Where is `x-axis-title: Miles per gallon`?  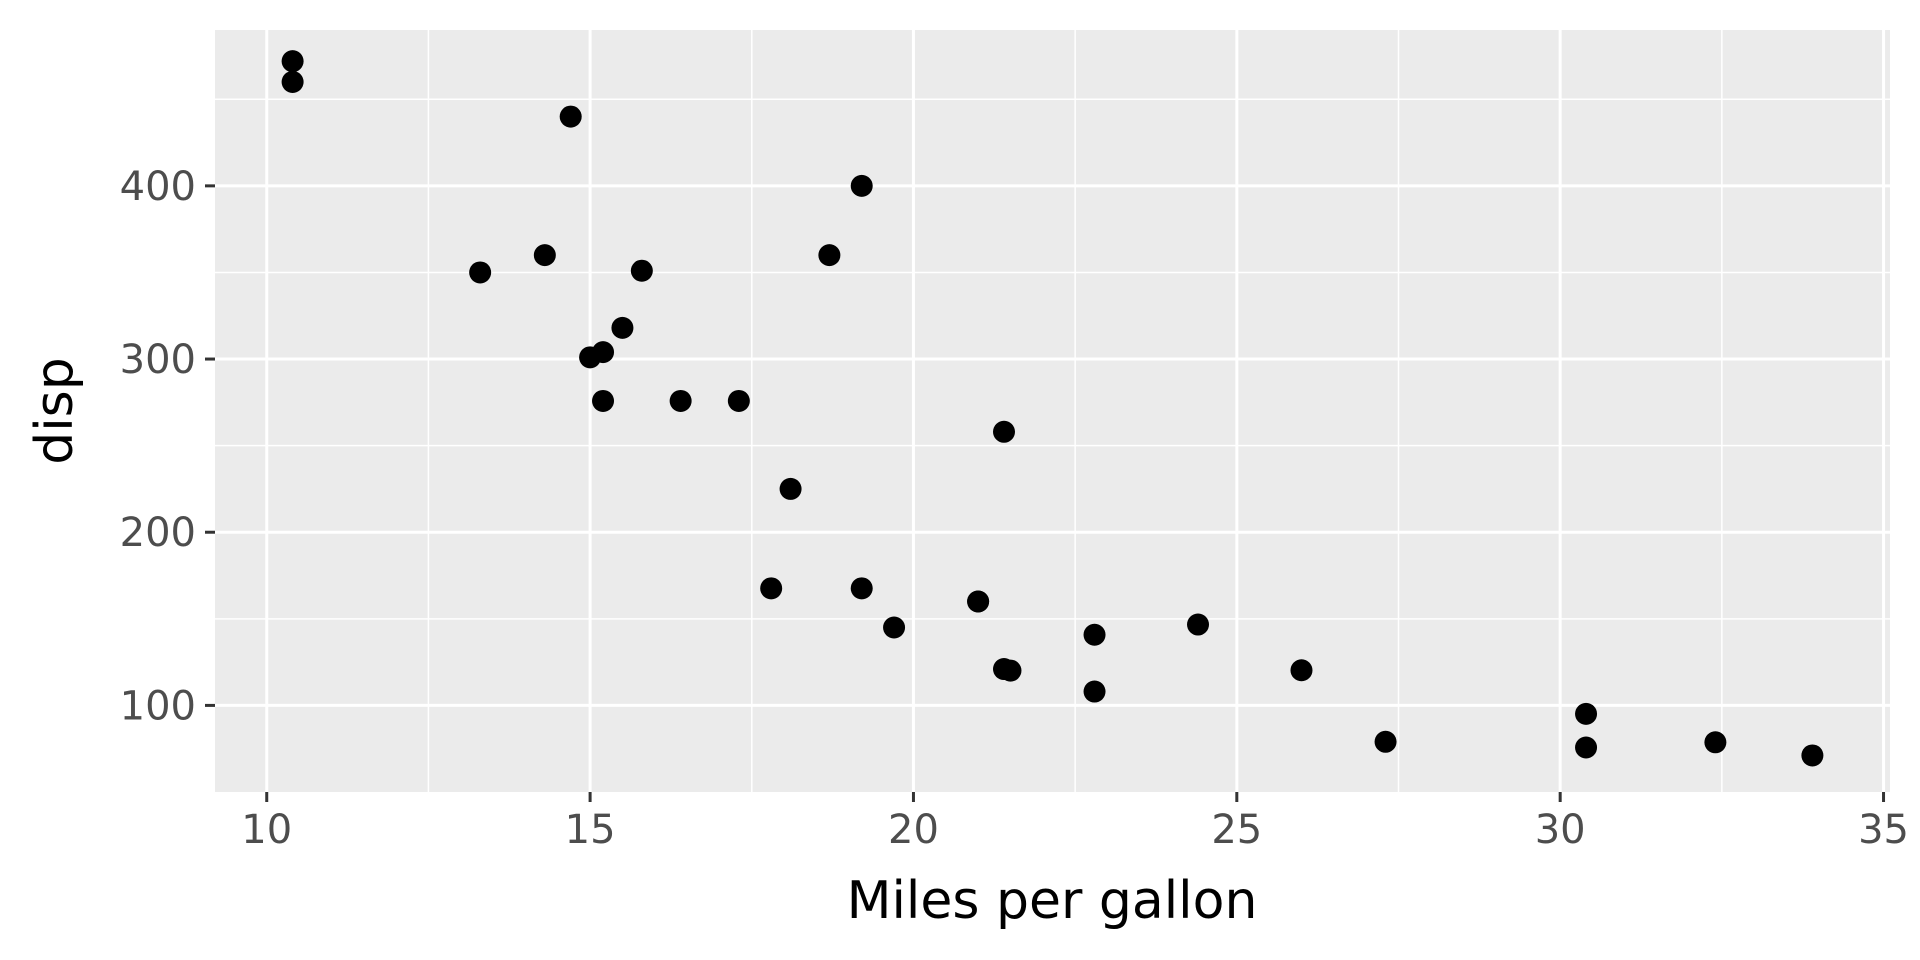 x-axis-title: Miles per gallon is located at coordinates (1052, 901).